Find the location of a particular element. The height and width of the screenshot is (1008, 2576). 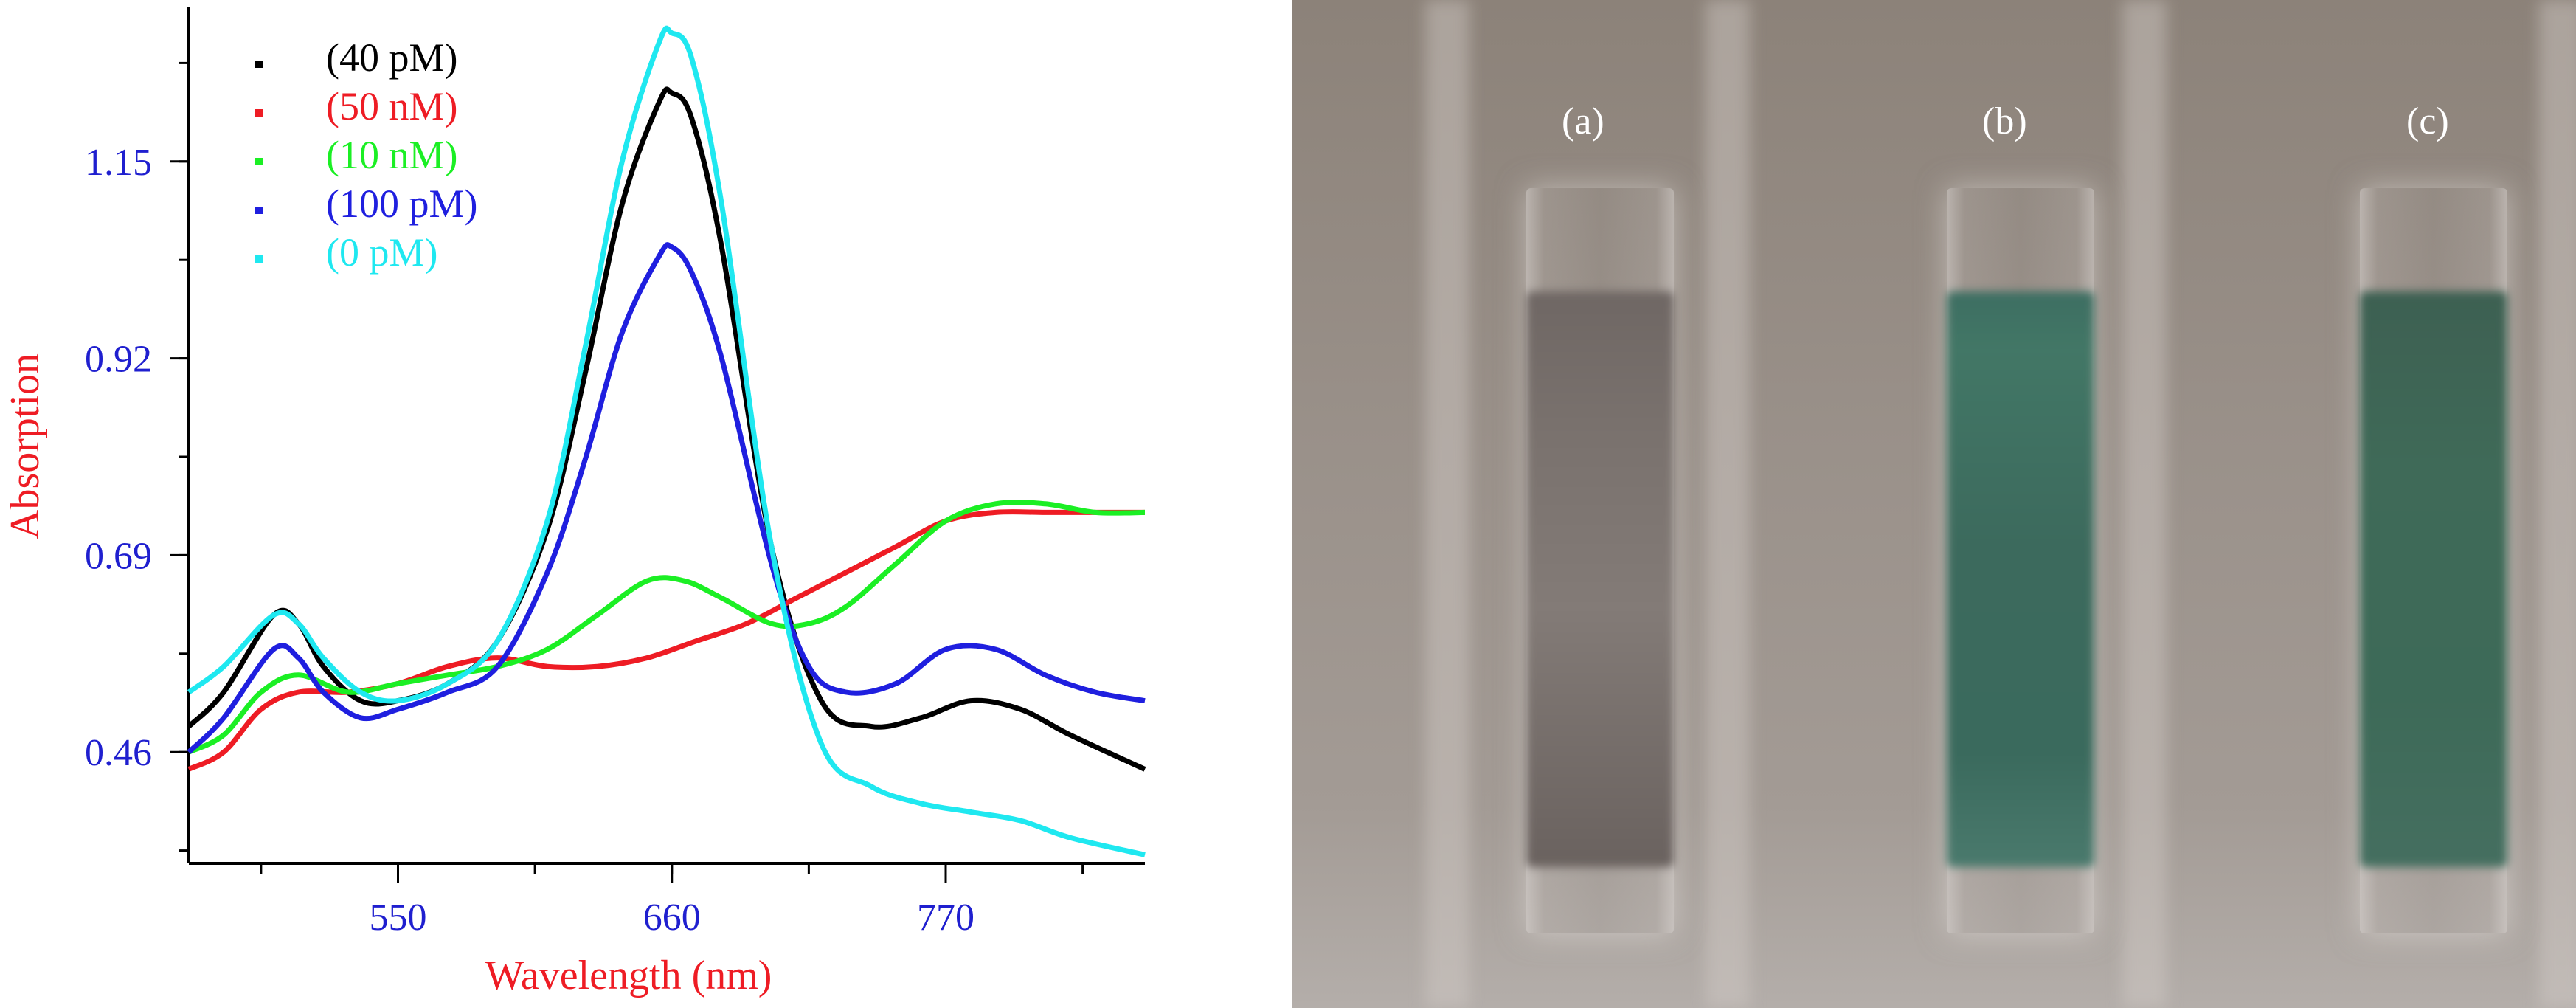

cuvette-b-solution is located at coordinates (2021, 579).